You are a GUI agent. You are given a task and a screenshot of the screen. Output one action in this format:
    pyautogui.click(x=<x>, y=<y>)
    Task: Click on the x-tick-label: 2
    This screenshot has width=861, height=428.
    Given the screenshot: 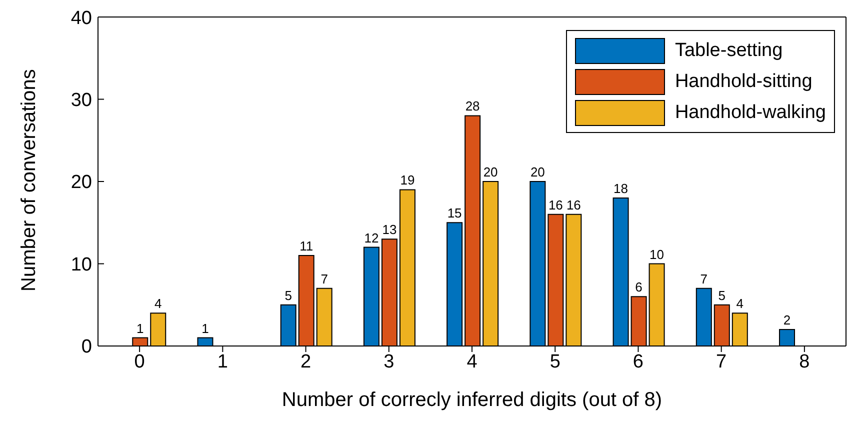 What is the action you would take?
    pyautogui.click(x=306, y=361)
    